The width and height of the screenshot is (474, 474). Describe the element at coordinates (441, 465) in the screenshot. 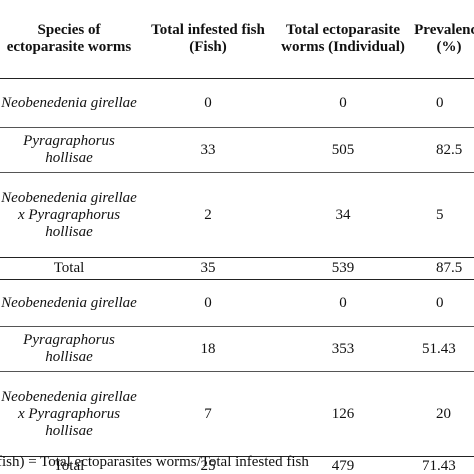

I see `total-prevalence: 71.43` at that location.